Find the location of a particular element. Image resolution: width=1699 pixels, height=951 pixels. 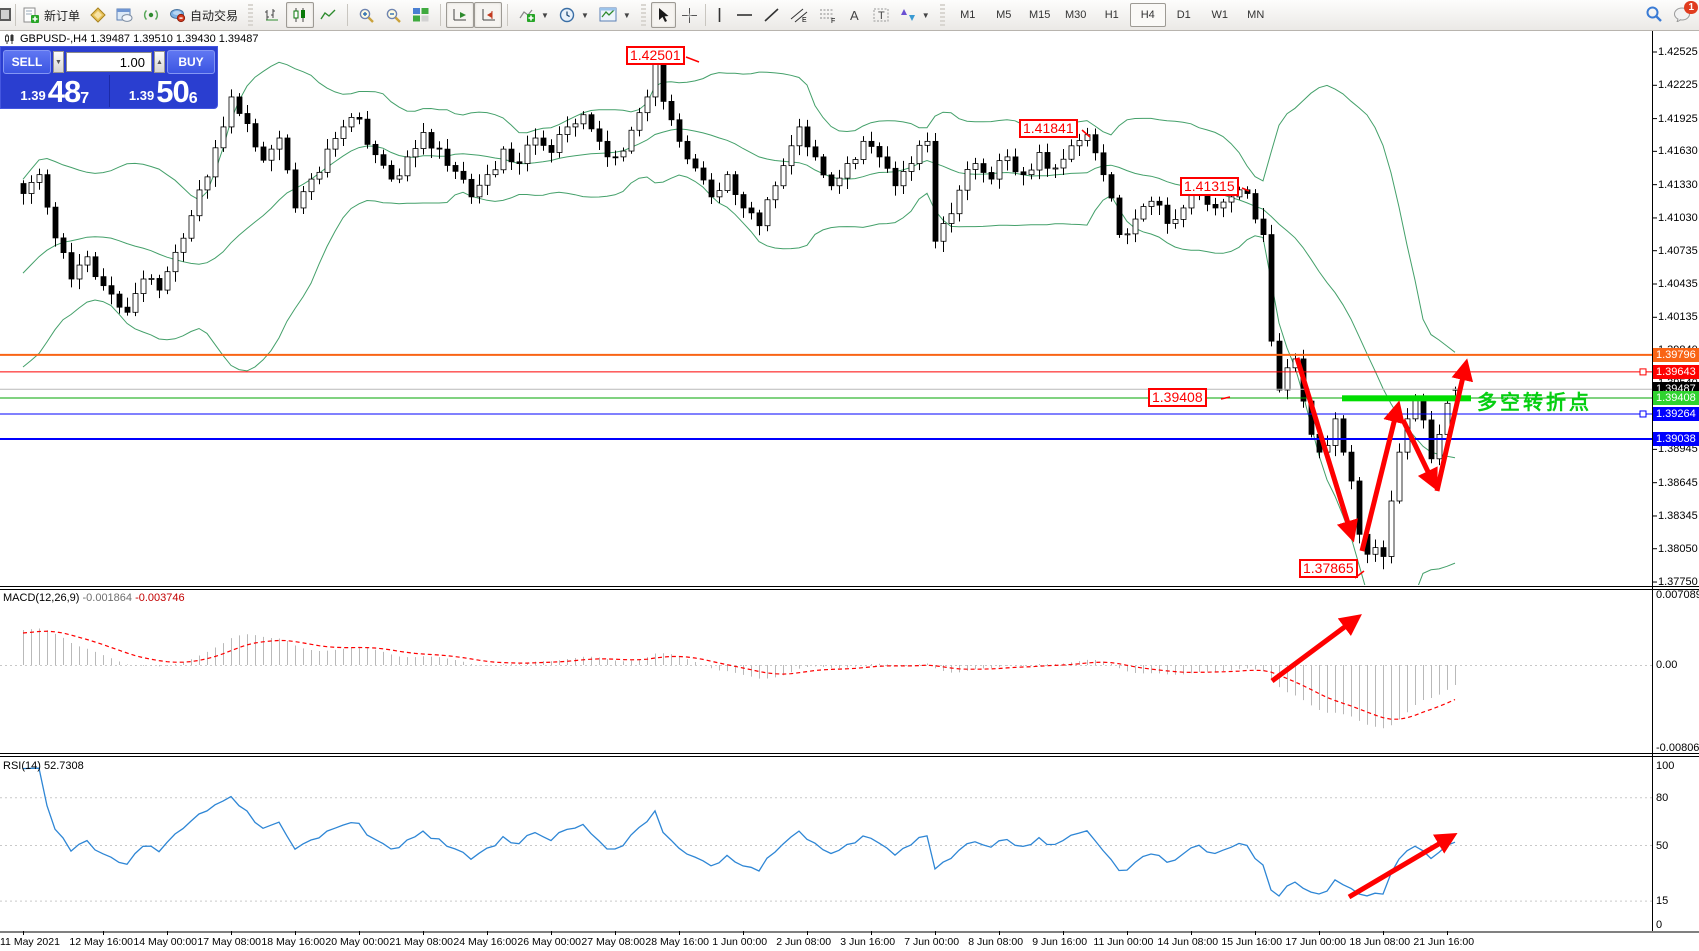

rsi-scale-15: 15 is located at coordinates (1662, 901).